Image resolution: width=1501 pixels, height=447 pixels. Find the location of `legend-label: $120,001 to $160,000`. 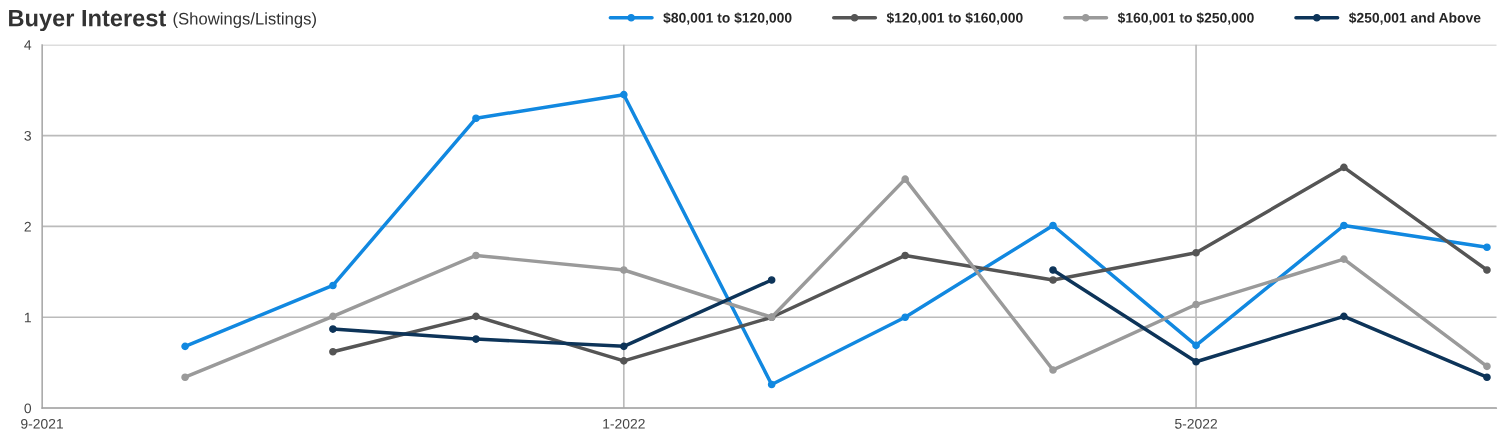

legend-label: $120,001 to $160,000 is located at coordinates (954, 18).